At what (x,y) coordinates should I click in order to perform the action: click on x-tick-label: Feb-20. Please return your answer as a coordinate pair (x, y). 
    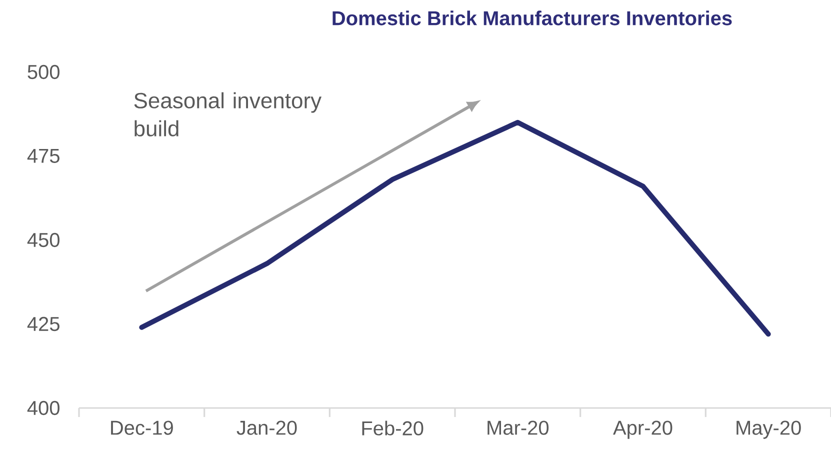
    Looking at the image, I should click on (393, 428).